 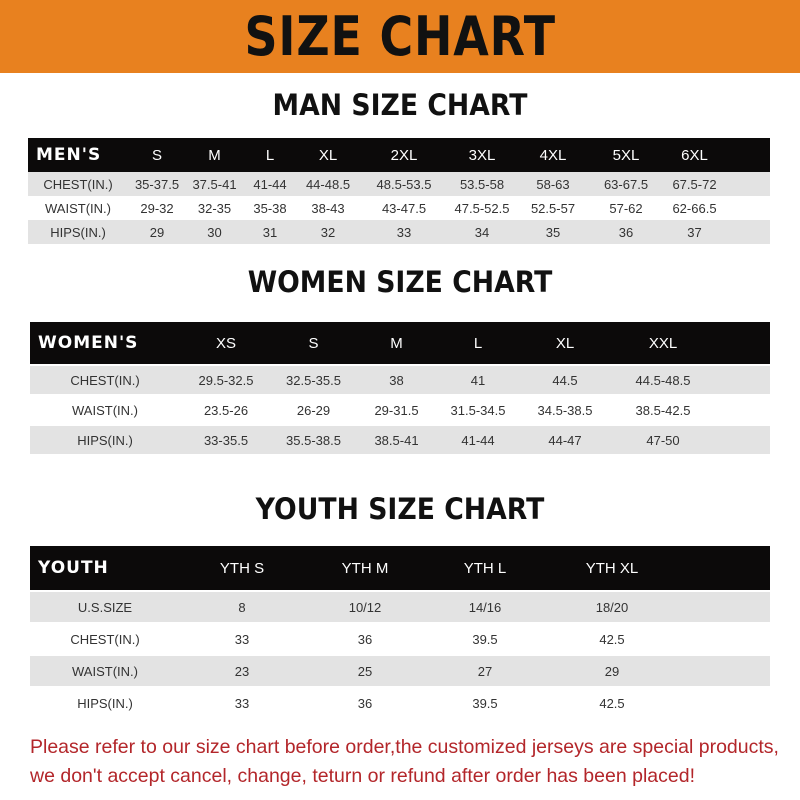 I want to click on table-cell: 8, so click(x=242, y=607).